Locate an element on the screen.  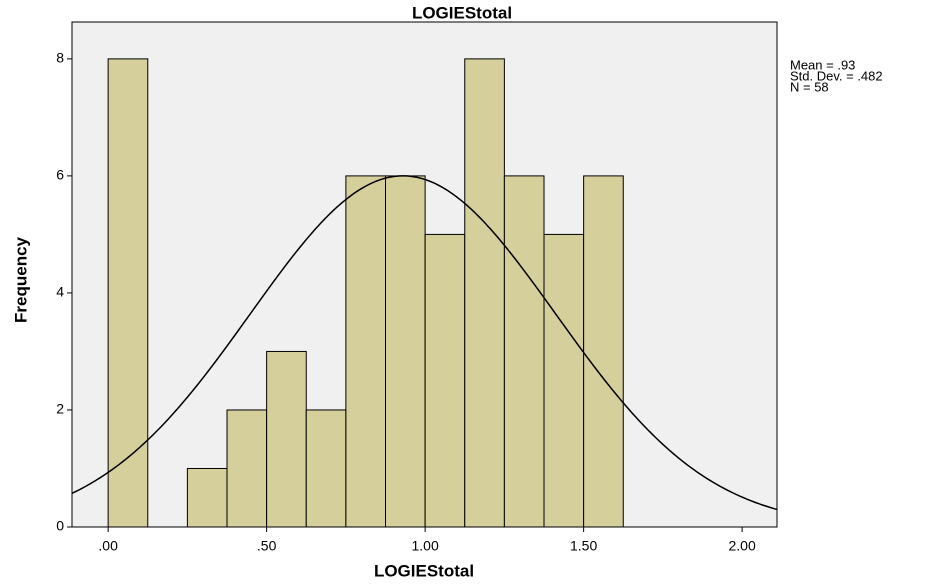
x-tick-label: 2.00 is located at coordinates (742, 546).